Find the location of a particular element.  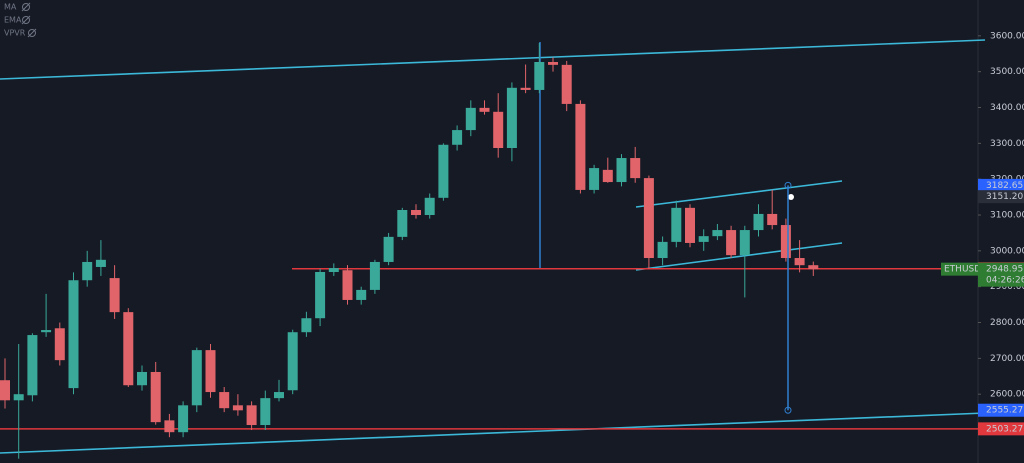

legend: MA EMA VPVR is located at coordinates (20, 20).